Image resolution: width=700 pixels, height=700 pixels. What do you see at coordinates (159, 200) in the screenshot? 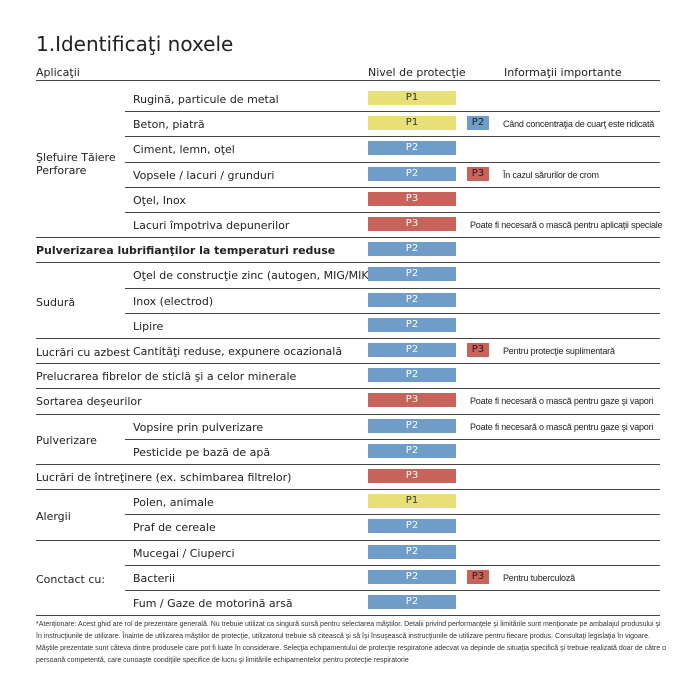
I see `application: Oţel, Inox` at bounding box center [159, 200].